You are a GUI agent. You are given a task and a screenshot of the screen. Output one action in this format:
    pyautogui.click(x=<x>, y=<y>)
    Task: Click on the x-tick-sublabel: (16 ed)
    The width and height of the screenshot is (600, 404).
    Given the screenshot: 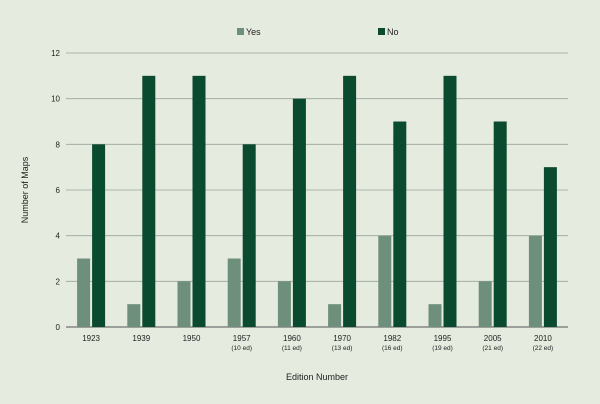 What is the action you would take?
    pyautogui.click(x=392, y=348)
    